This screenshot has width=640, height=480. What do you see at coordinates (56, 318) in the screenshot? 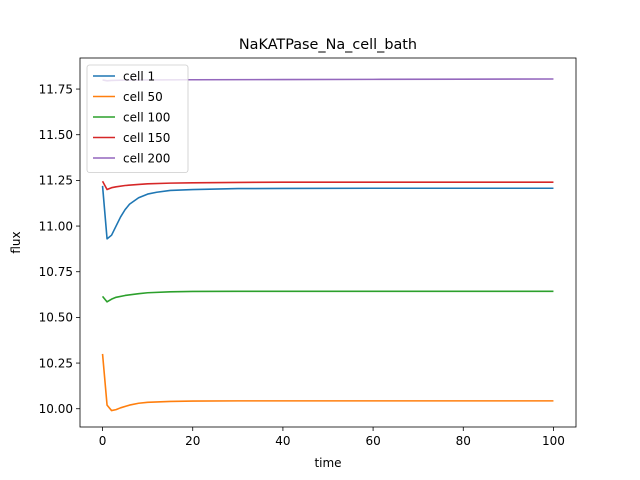
I see `y-tick-label: 10.50` at bounding box center [56, 318].